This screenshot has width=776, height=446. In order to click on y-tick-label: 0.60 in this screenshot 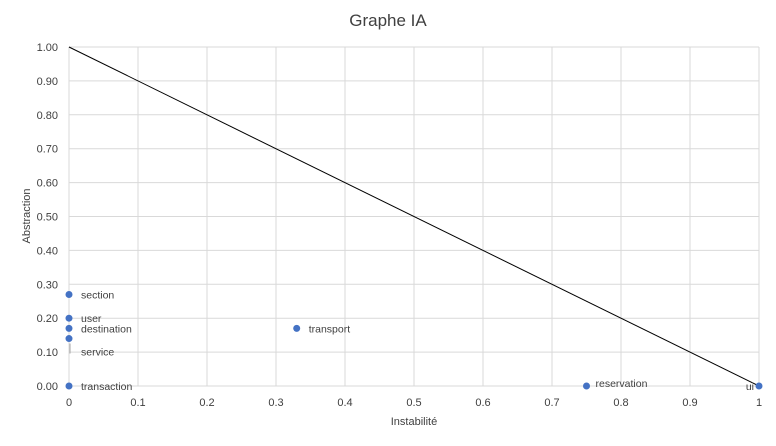, I will do `click(47, 184)`.